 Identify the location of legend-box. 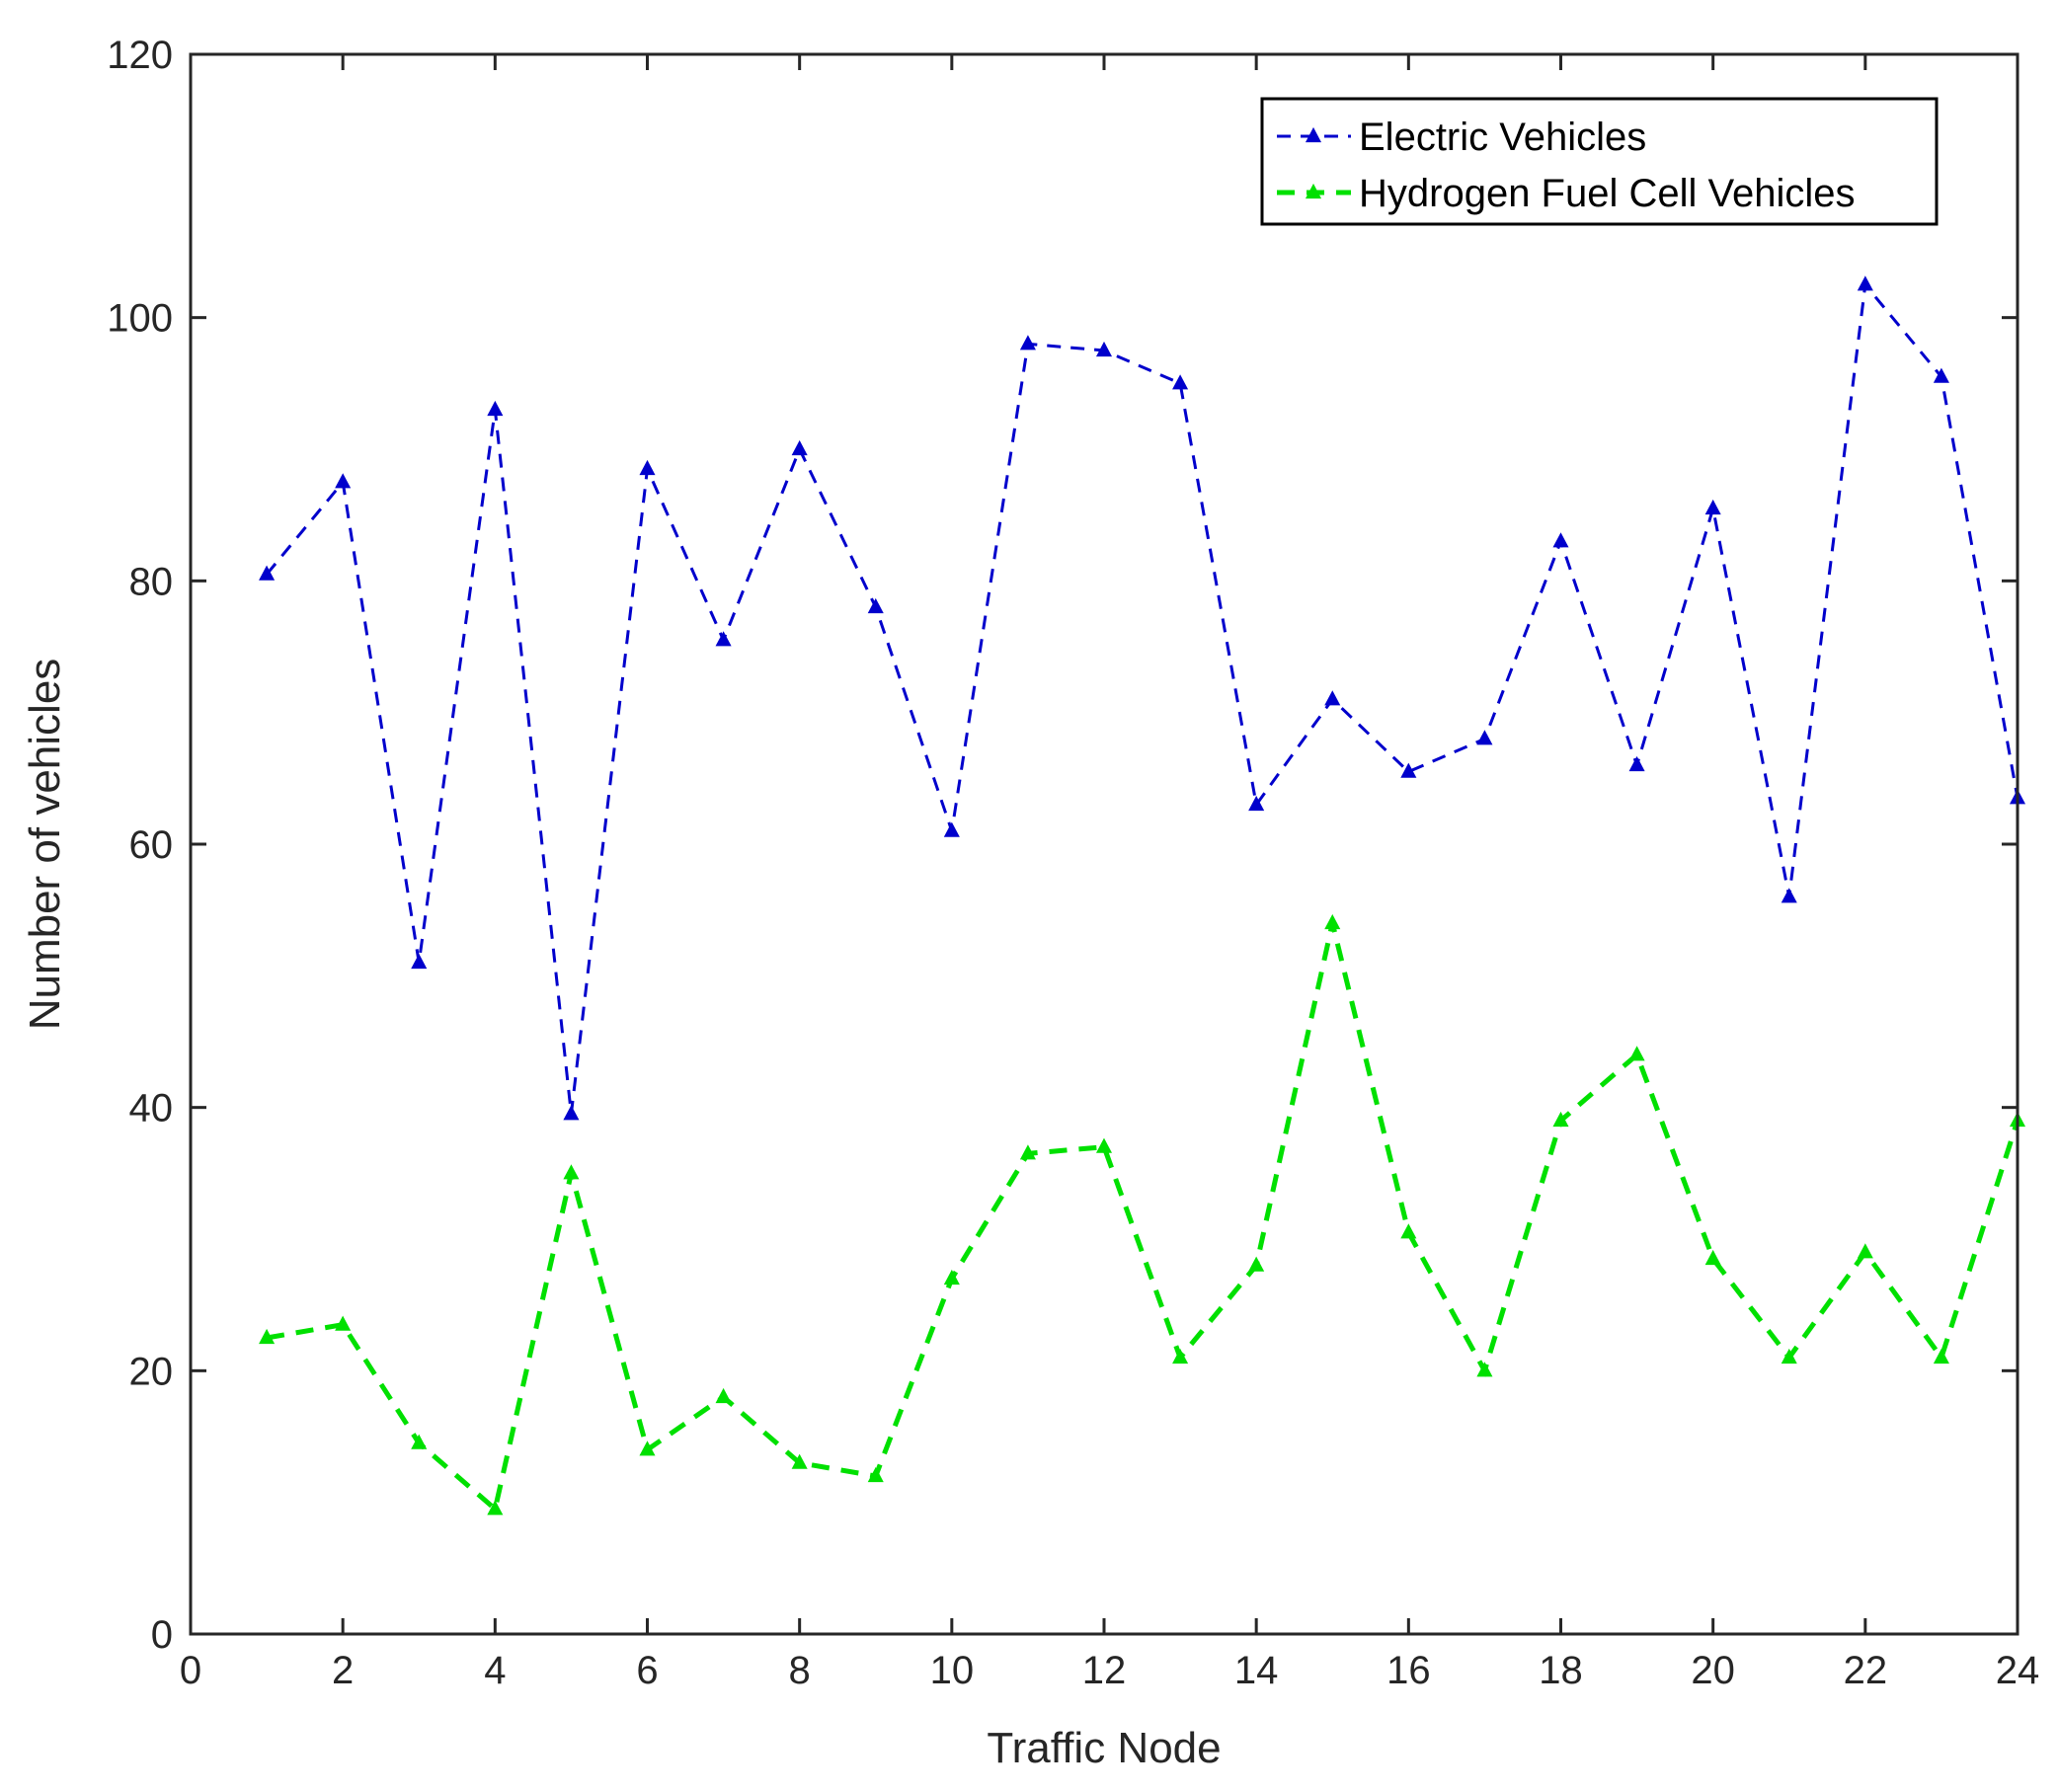
(1599, 161).